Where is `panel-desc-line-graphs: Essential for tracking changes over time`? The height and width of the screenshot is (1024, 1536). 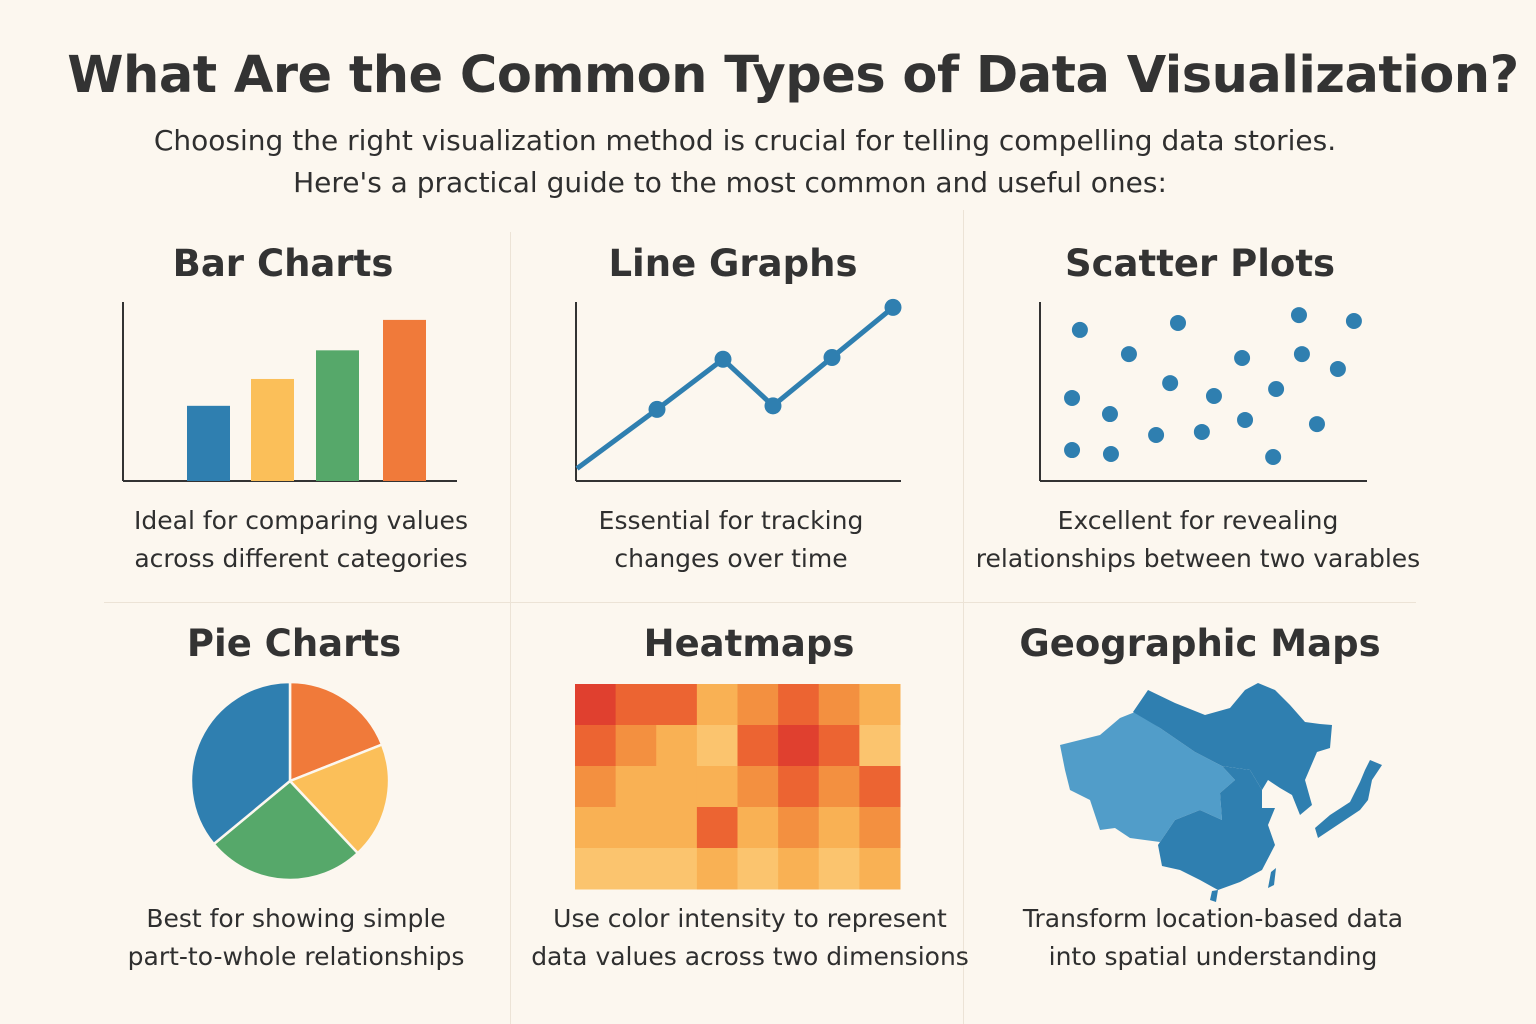
panel-desc-line-graphs: Essential for tracking changes over time is located at coordinates (731, 540).